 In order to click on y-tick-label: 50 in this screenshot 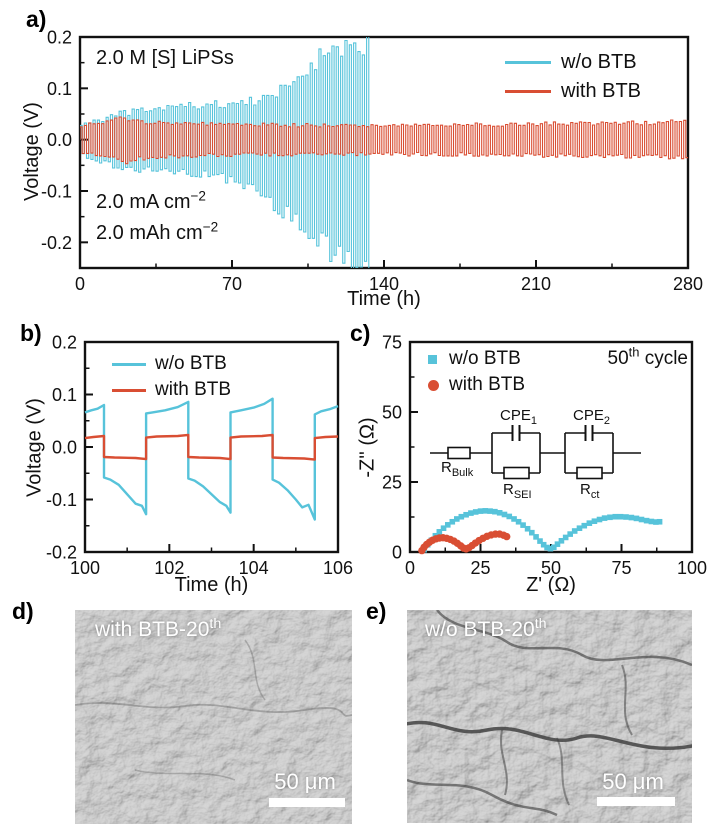, I will do `click(392, 413)`.